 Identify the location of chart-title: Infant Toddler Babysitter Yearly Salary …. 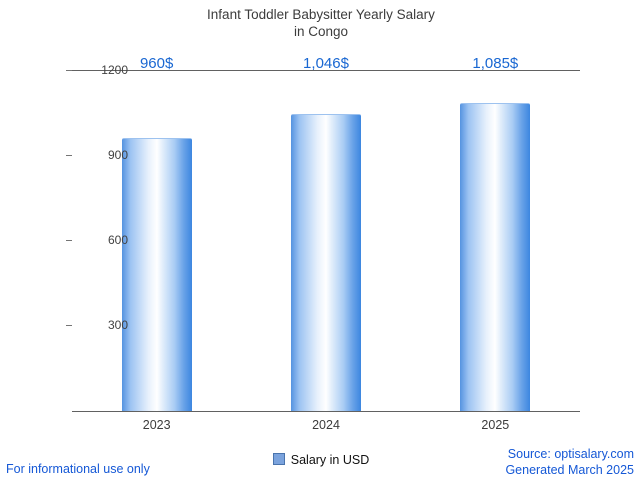
(321, 23).